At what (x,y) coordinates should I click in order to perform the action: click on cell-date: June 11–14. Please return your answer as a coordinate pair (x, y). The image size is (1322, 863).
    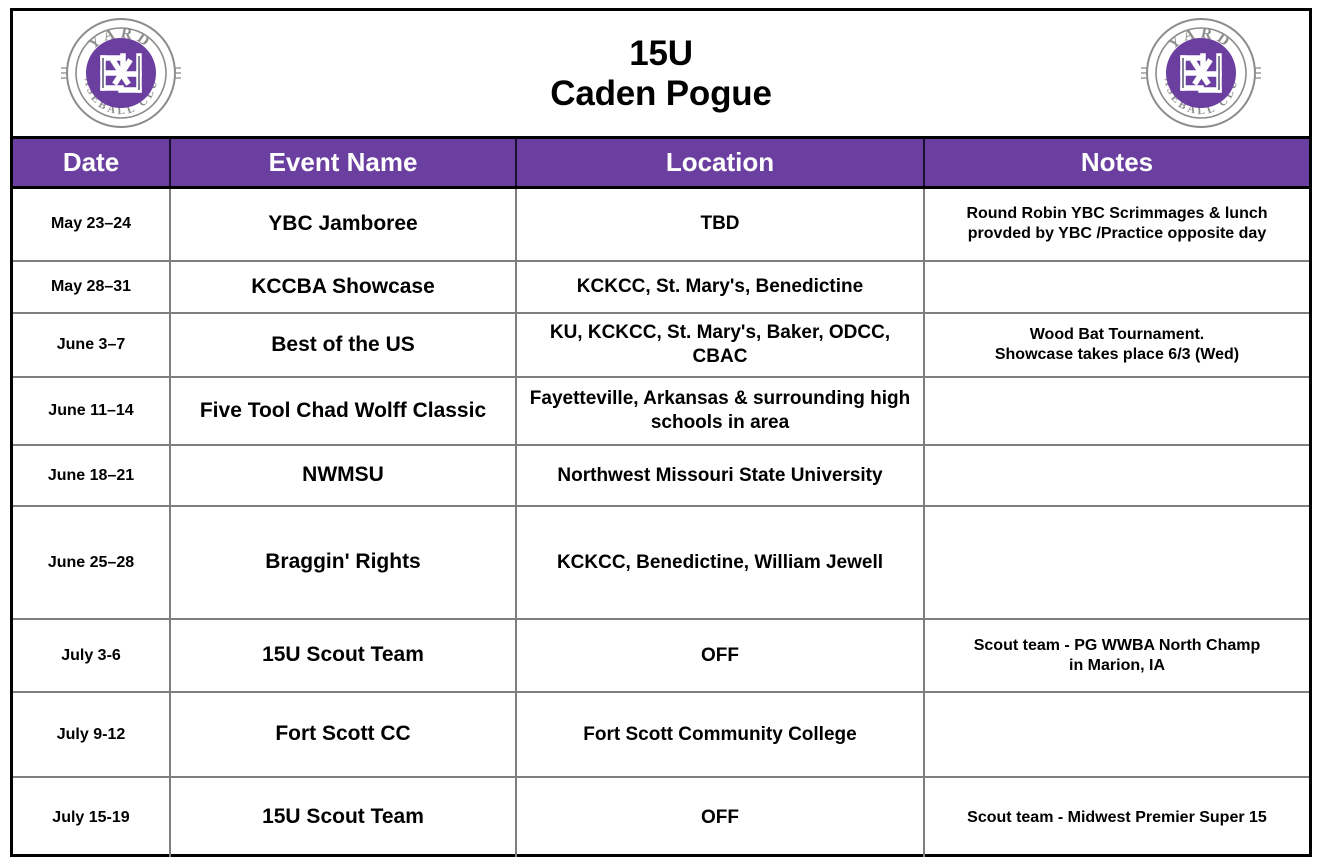
    Looking at the image, I should click on (92, 411).